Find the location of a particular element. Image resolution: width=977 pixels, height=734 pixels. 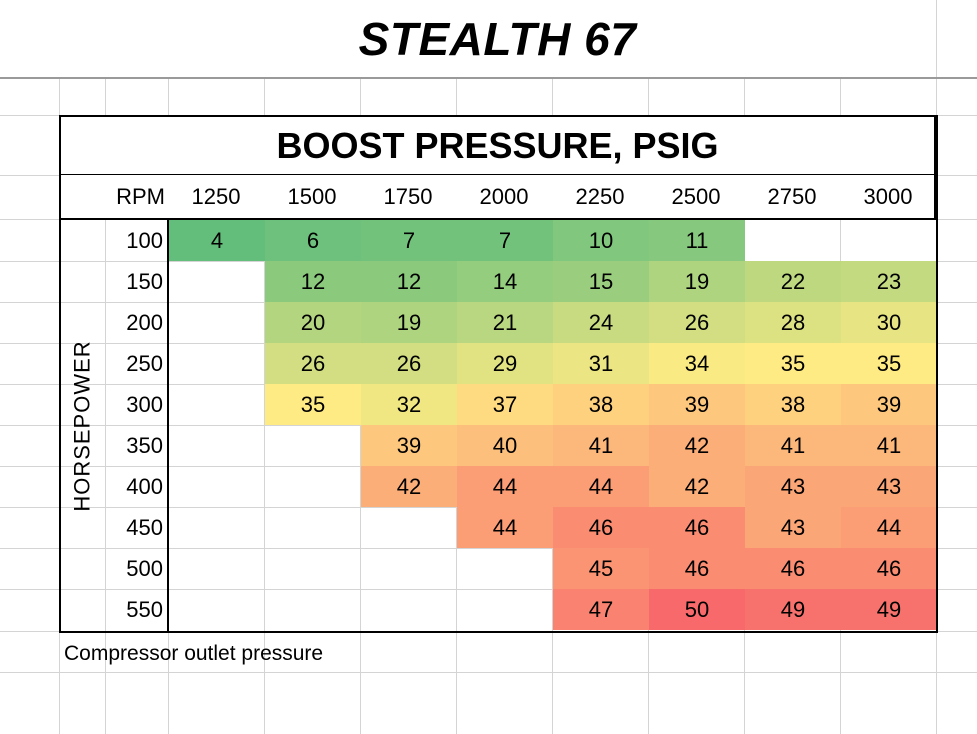

rpm-column-header: 2250 is located at coordinates (600, 196).